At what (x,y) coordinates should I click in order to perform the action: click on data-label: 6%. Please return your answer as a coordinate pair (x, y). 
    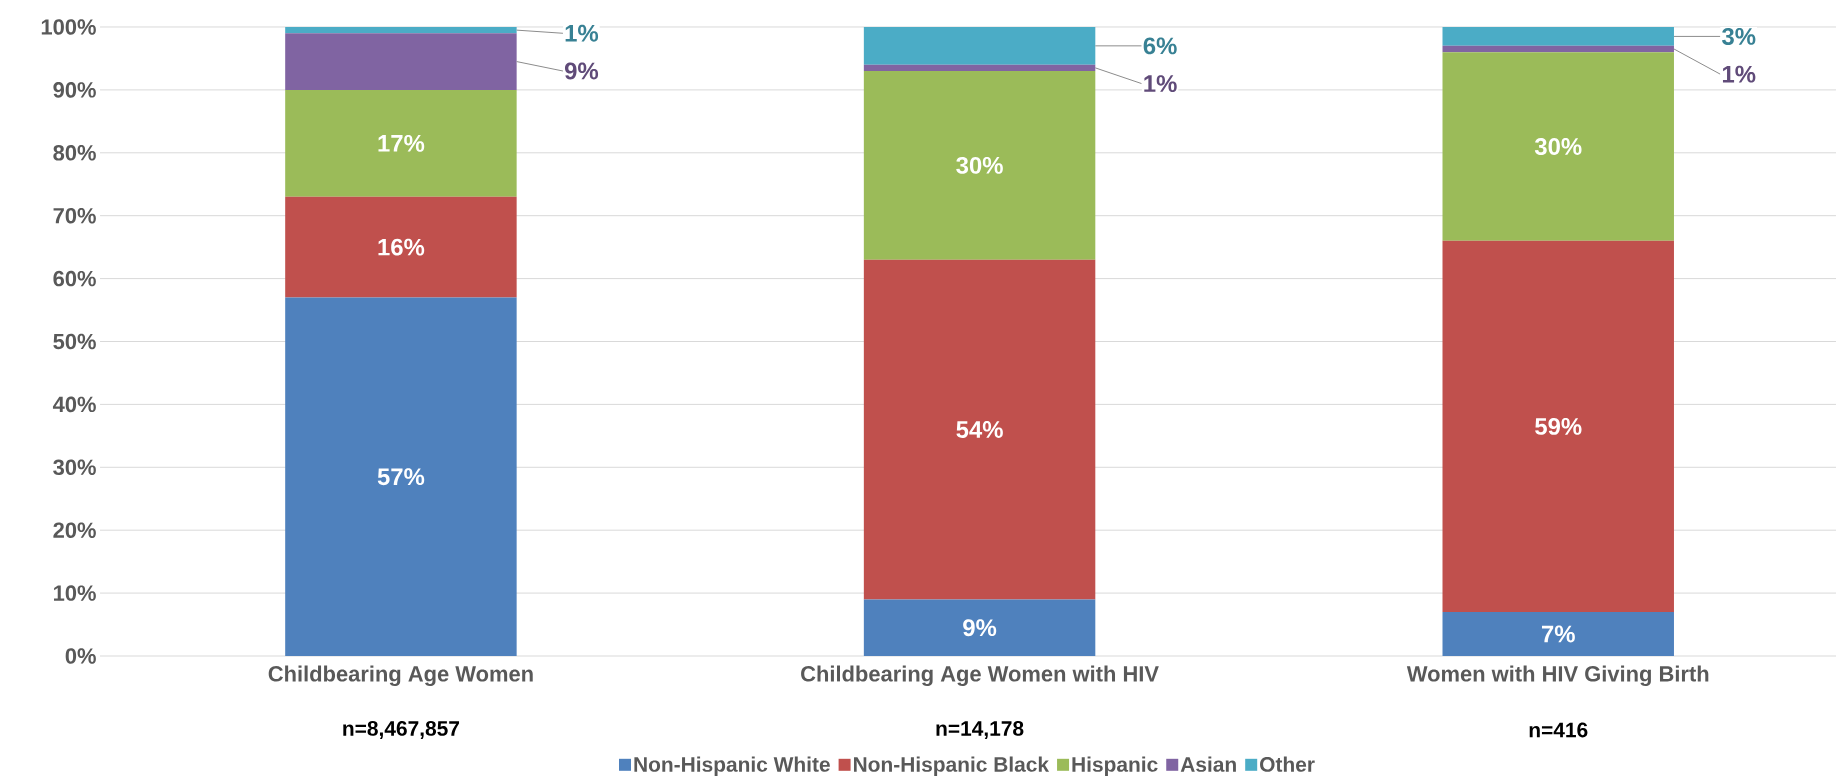
    Looking at the image, I should click on (1160, 46).